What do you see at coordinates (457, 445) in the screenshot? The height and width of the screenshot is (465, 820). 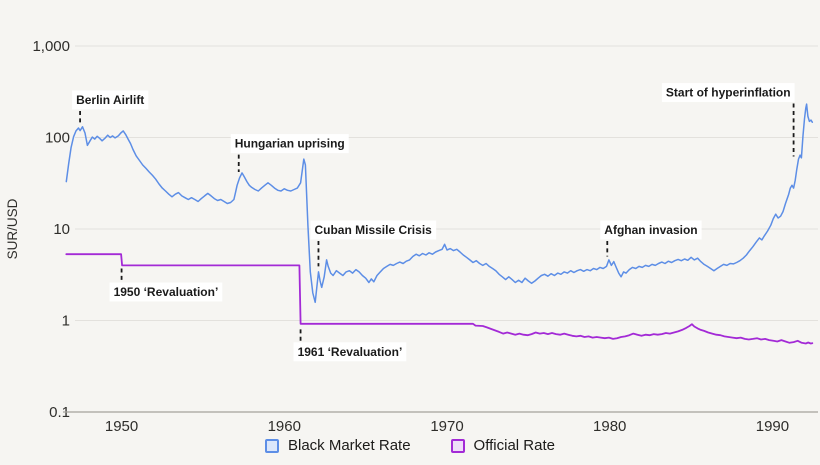 I see `legend-swatch-official-rate` at bounding box center [457, 445].